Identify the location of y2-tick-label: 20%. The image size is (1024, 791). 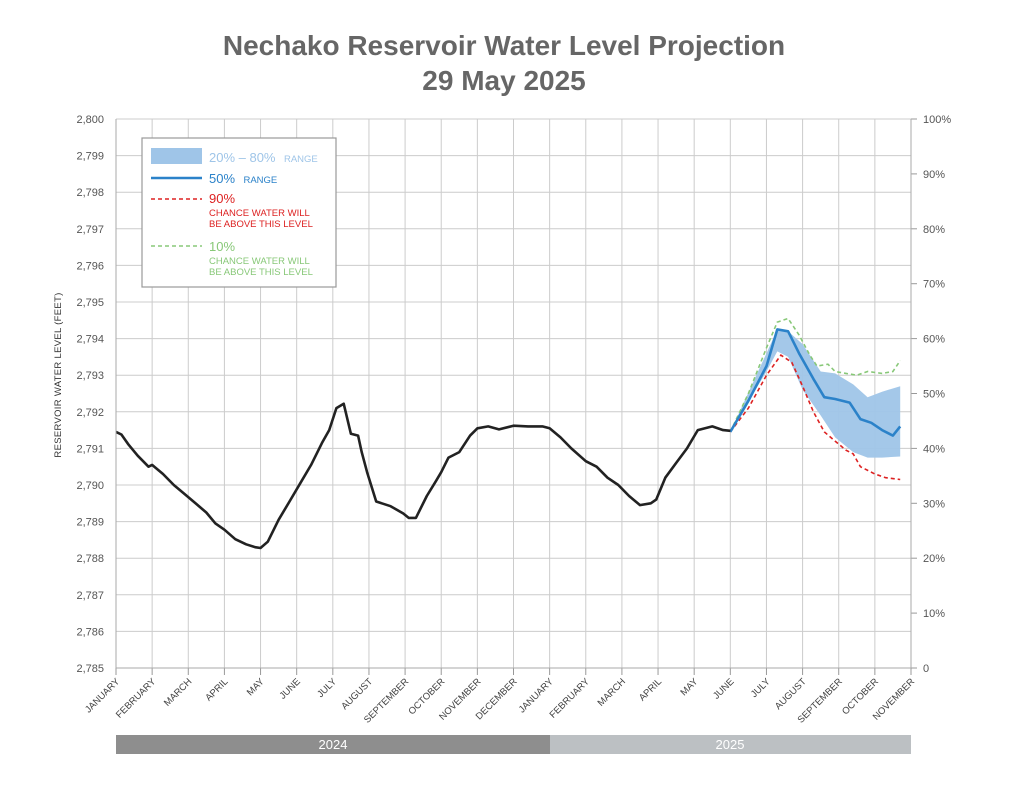
(934, 559).